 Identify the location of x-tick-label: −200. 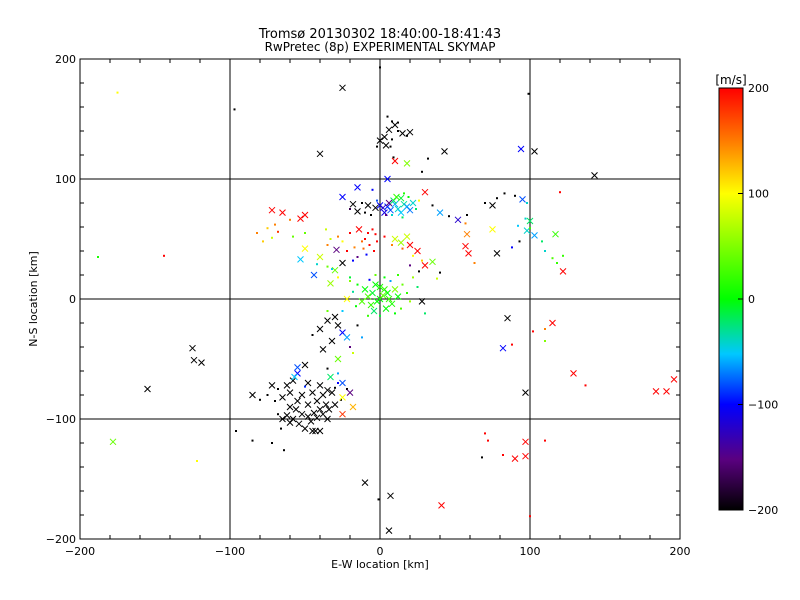
(80, 551).